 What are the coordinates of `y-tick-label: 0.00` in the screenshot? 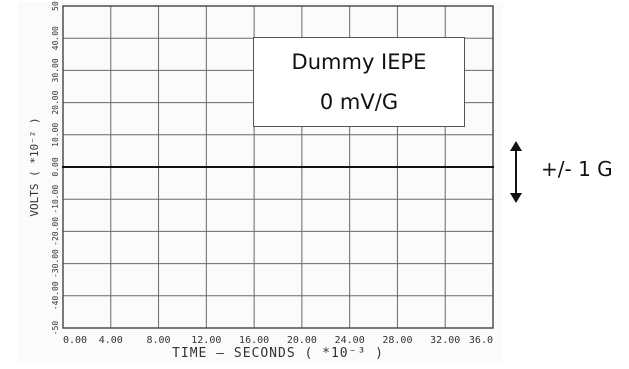 It's located at (55, 166).